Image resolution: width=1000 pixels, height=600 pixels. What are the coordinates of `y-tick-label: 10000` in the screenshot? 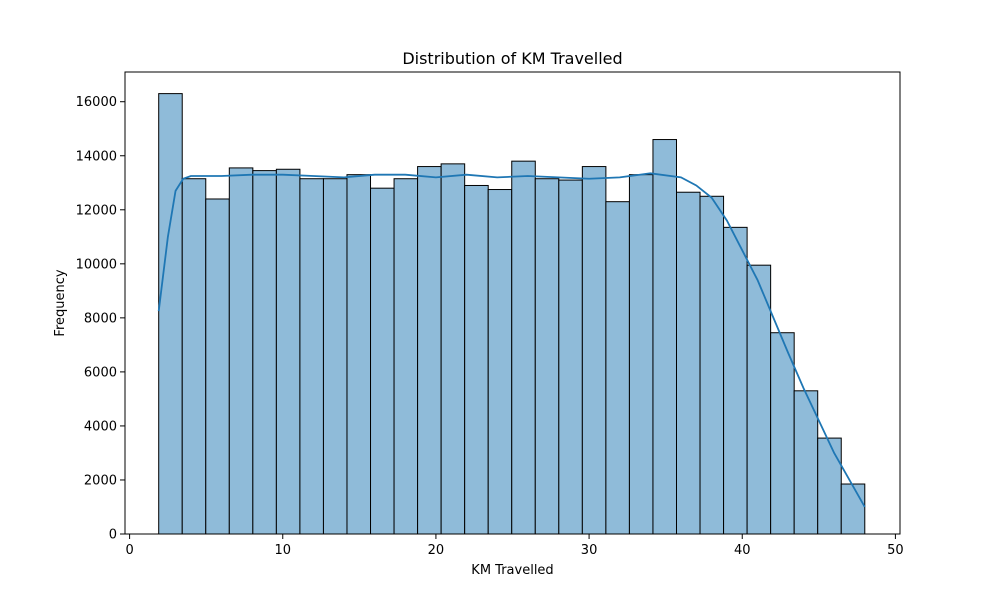 It's located at (96, 264).